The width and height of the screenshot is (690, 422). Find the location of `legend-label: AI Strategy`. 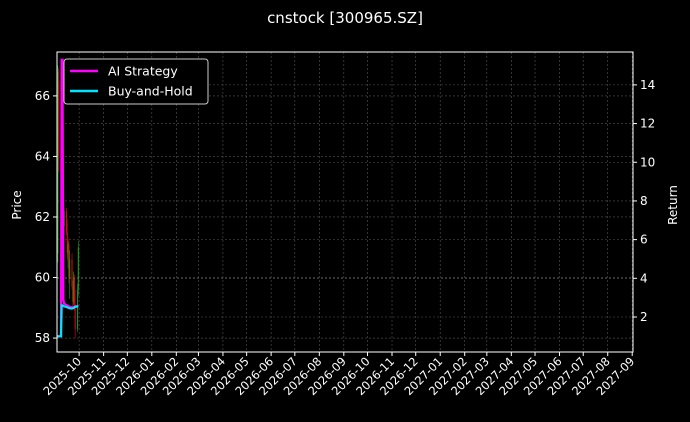

legend-label: AI Strategy is located at coordinates (143, 71).